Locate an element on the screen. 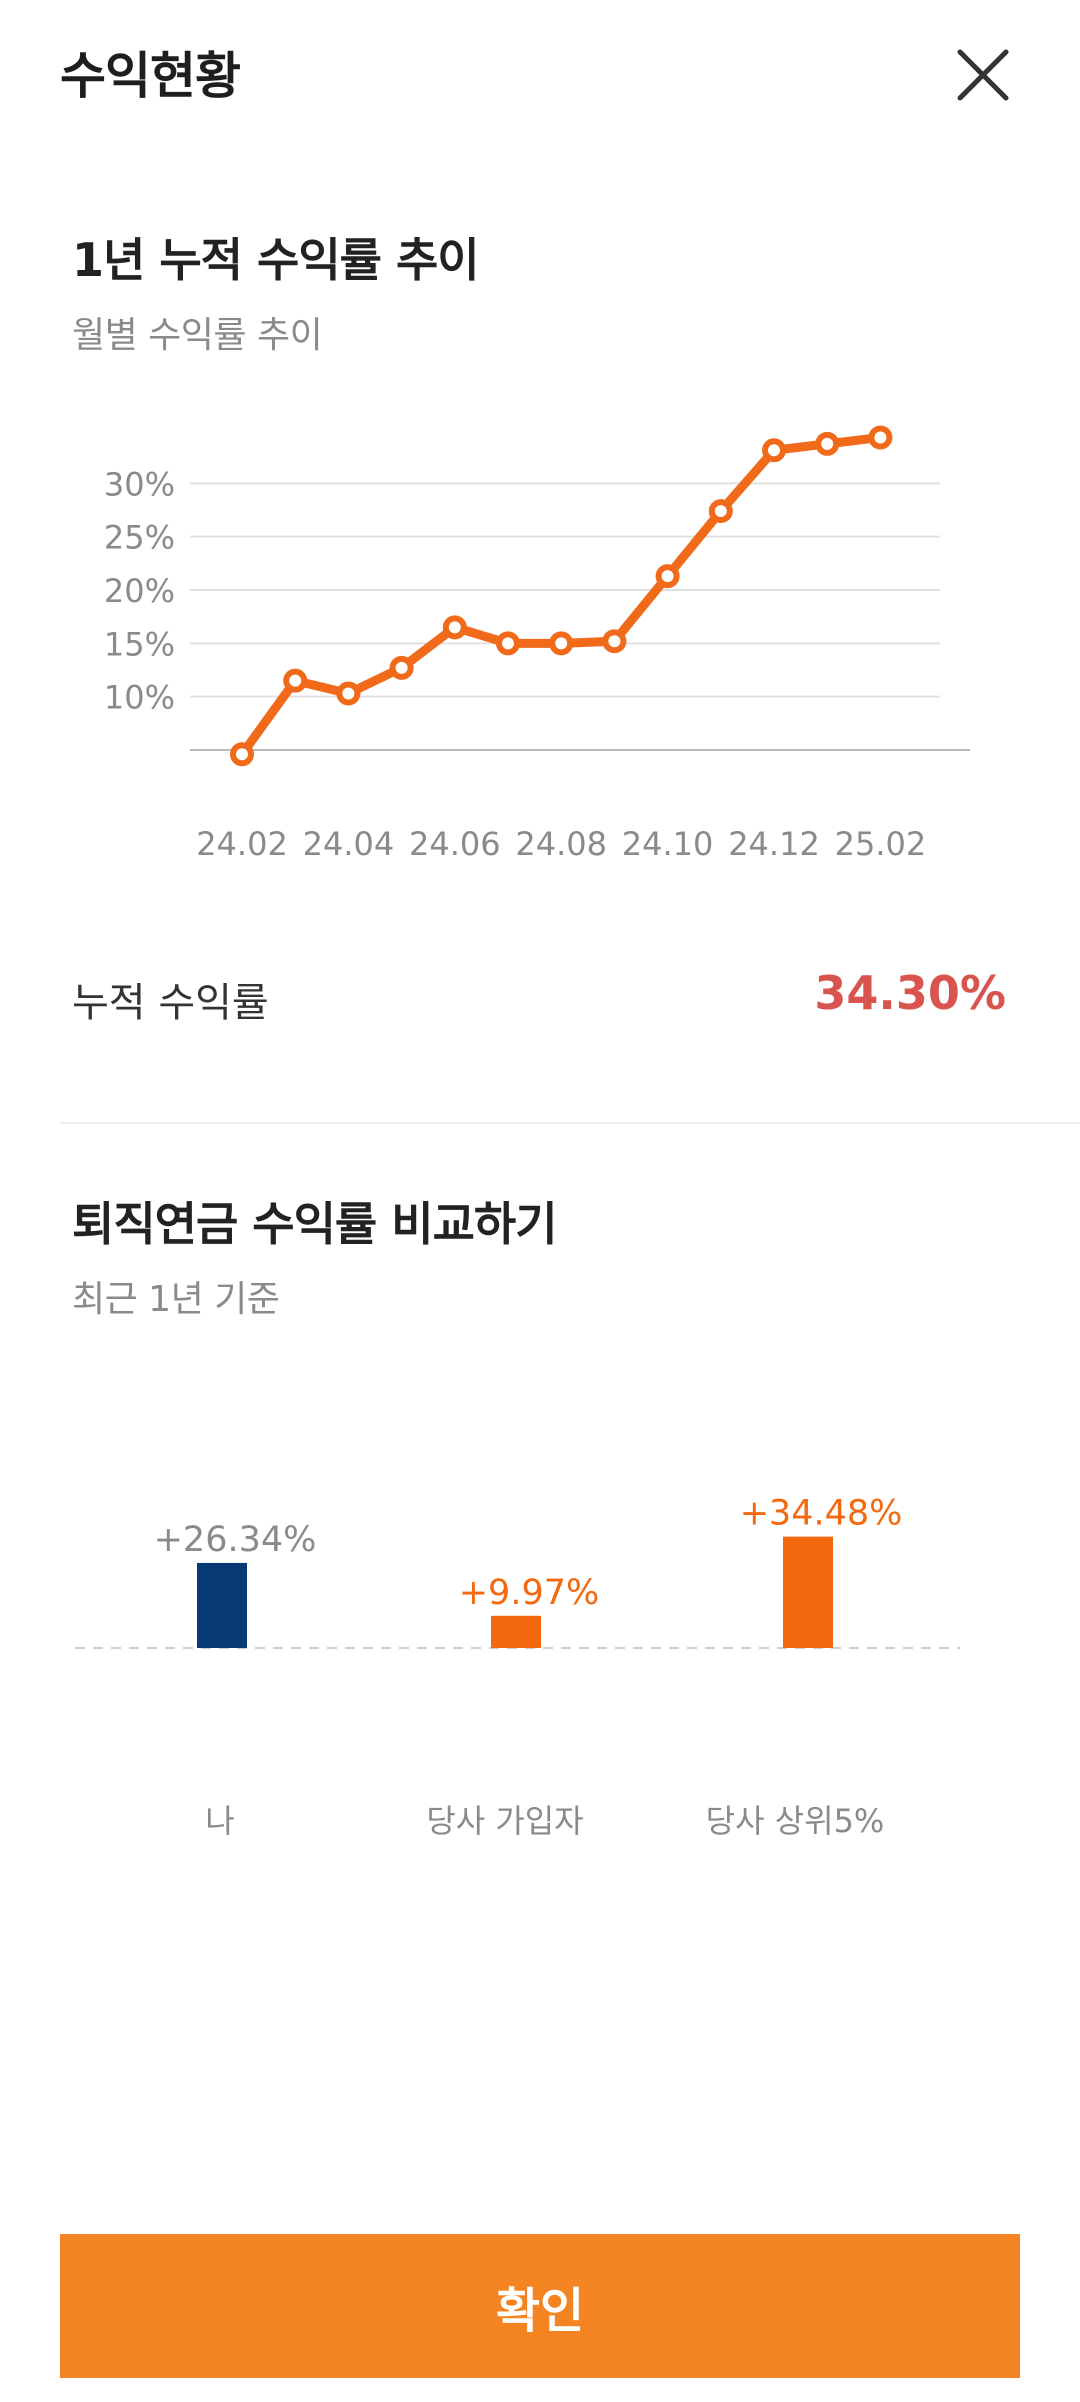 This screenshot has width=1080, height=2402. bar-category-label: 나 is located at coordinates (219, 1821).